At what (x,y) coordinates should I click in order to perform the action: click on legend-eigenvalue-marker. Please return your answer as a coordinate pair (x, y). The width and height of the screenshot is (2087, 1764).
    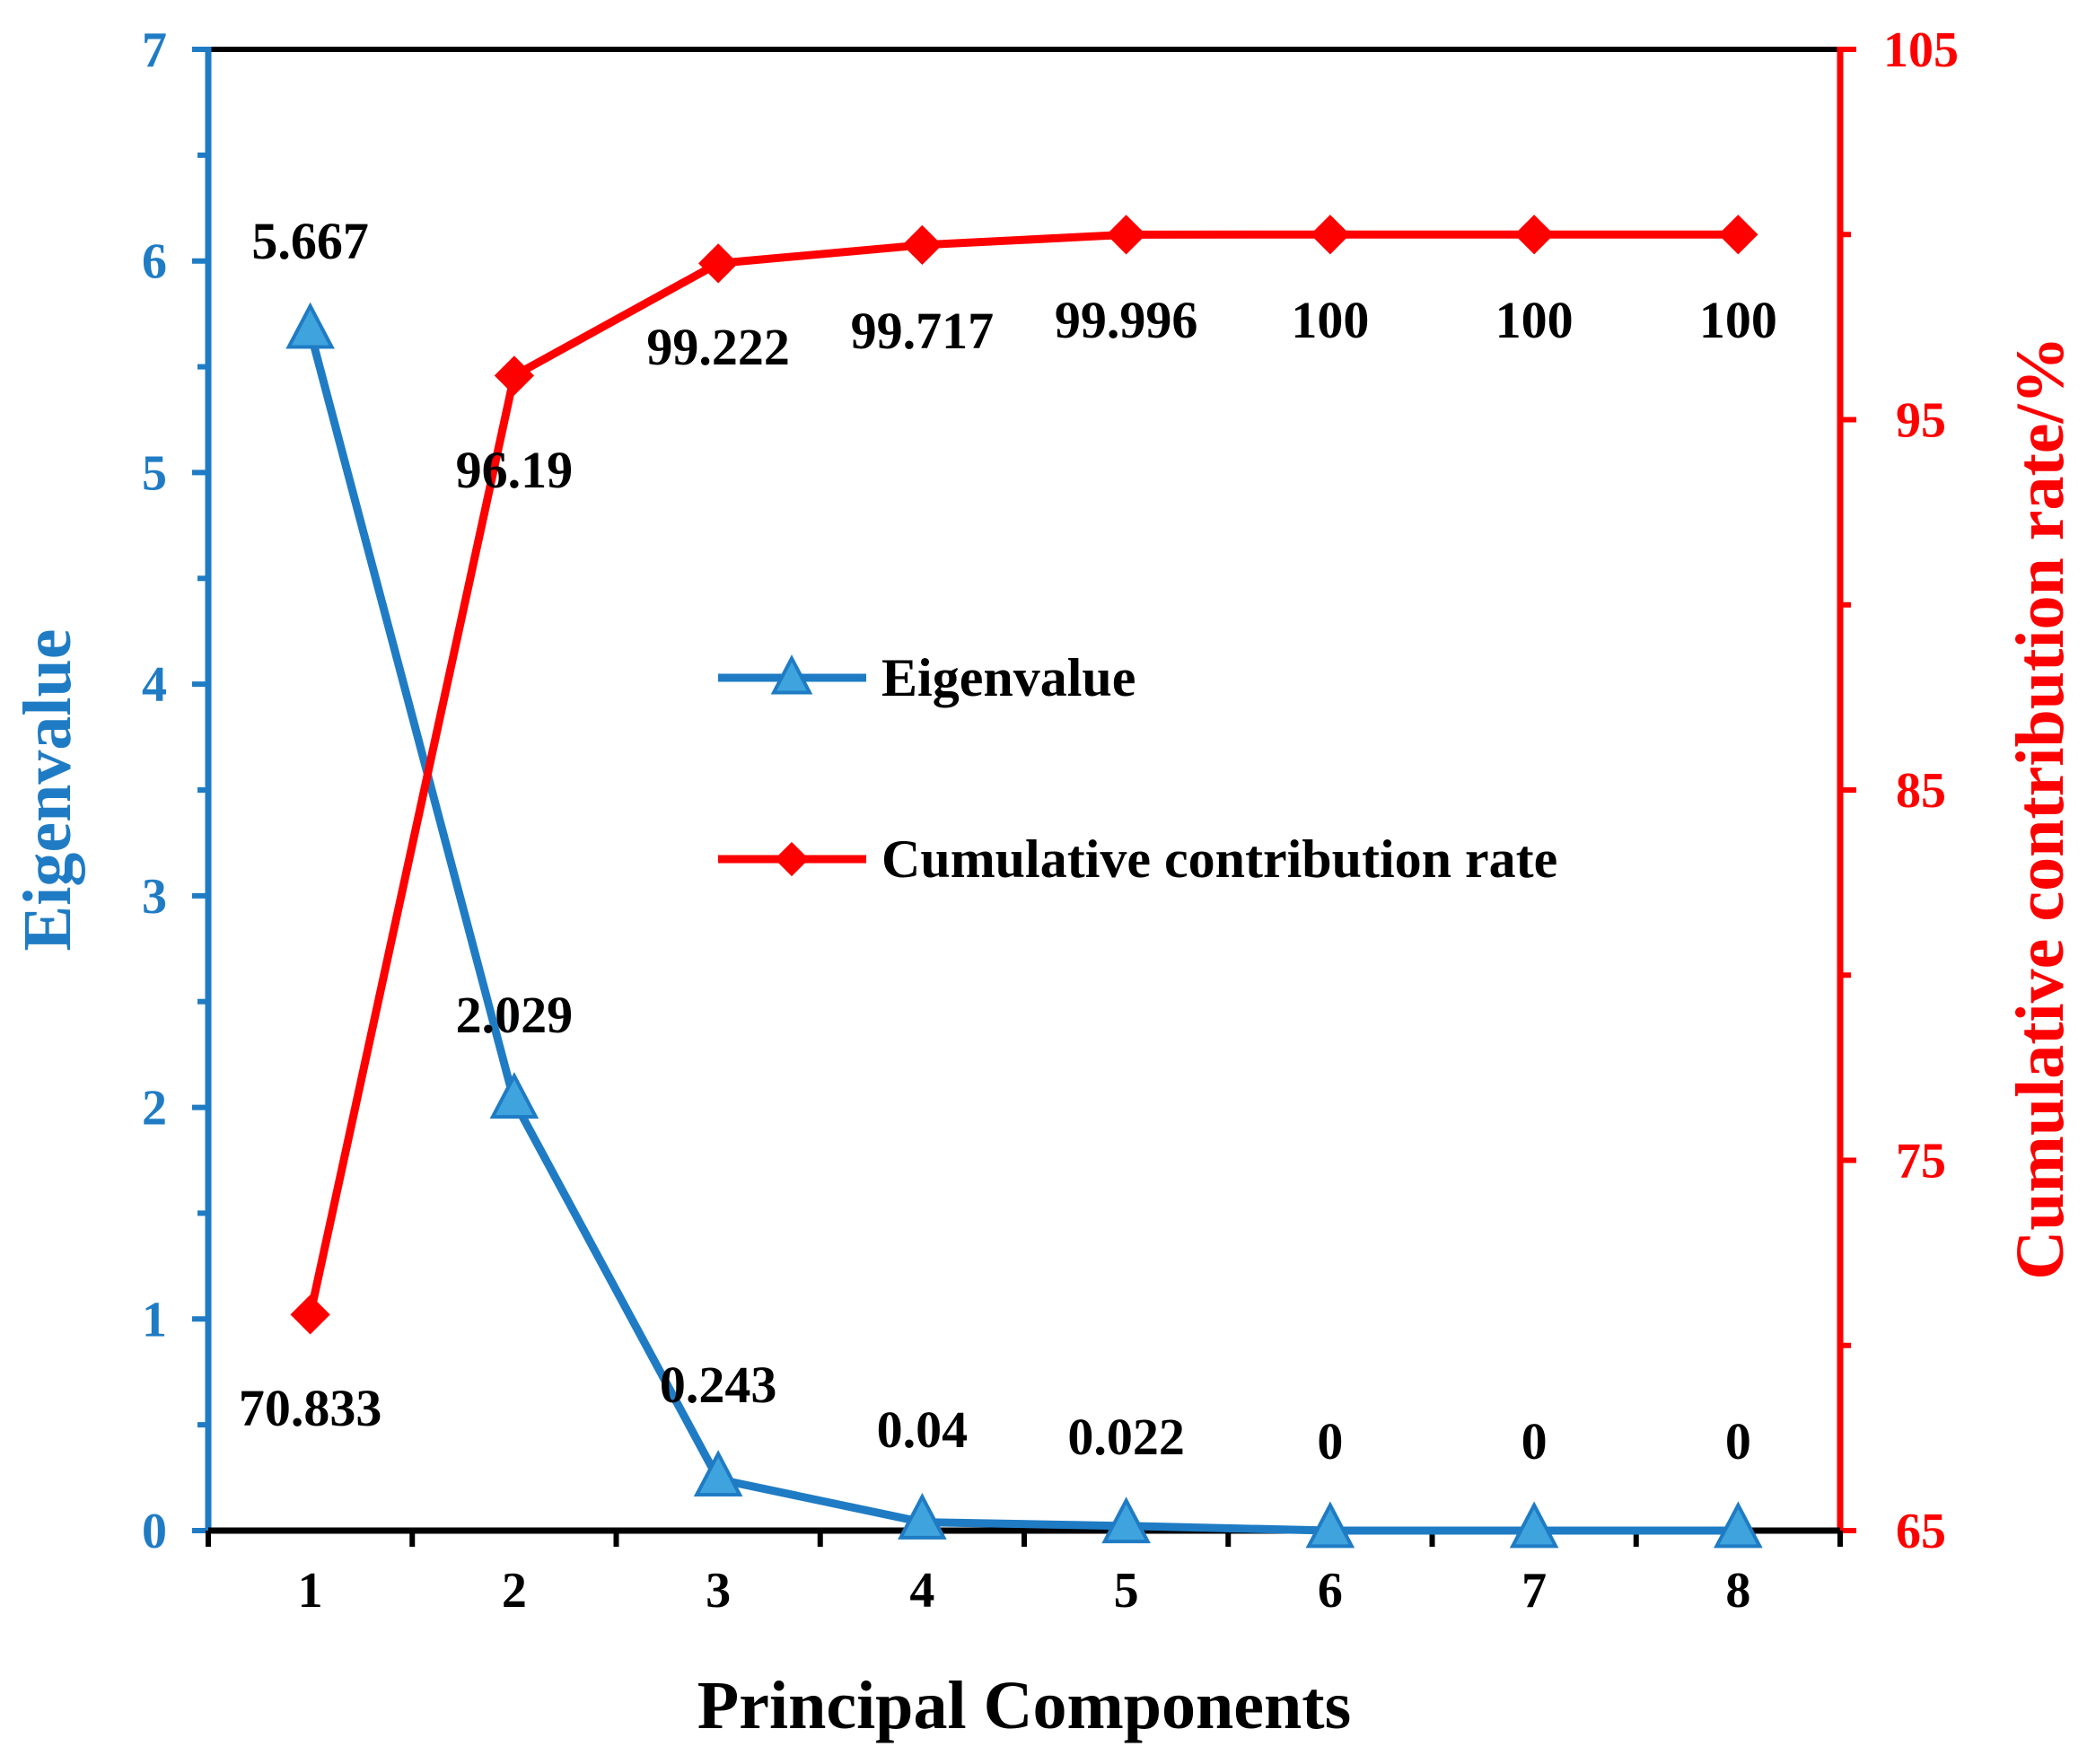
    Looking at the image, I should click on (791, 675).